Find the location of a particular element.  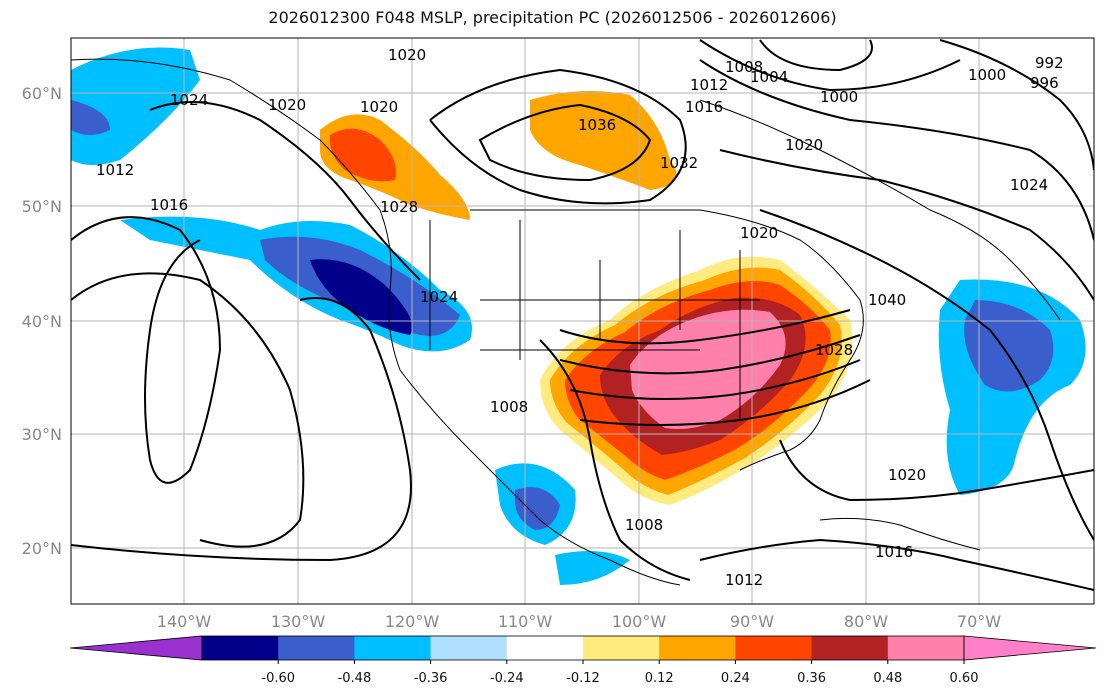

isobar-label: 996 is located at coordinates (1044, 83).